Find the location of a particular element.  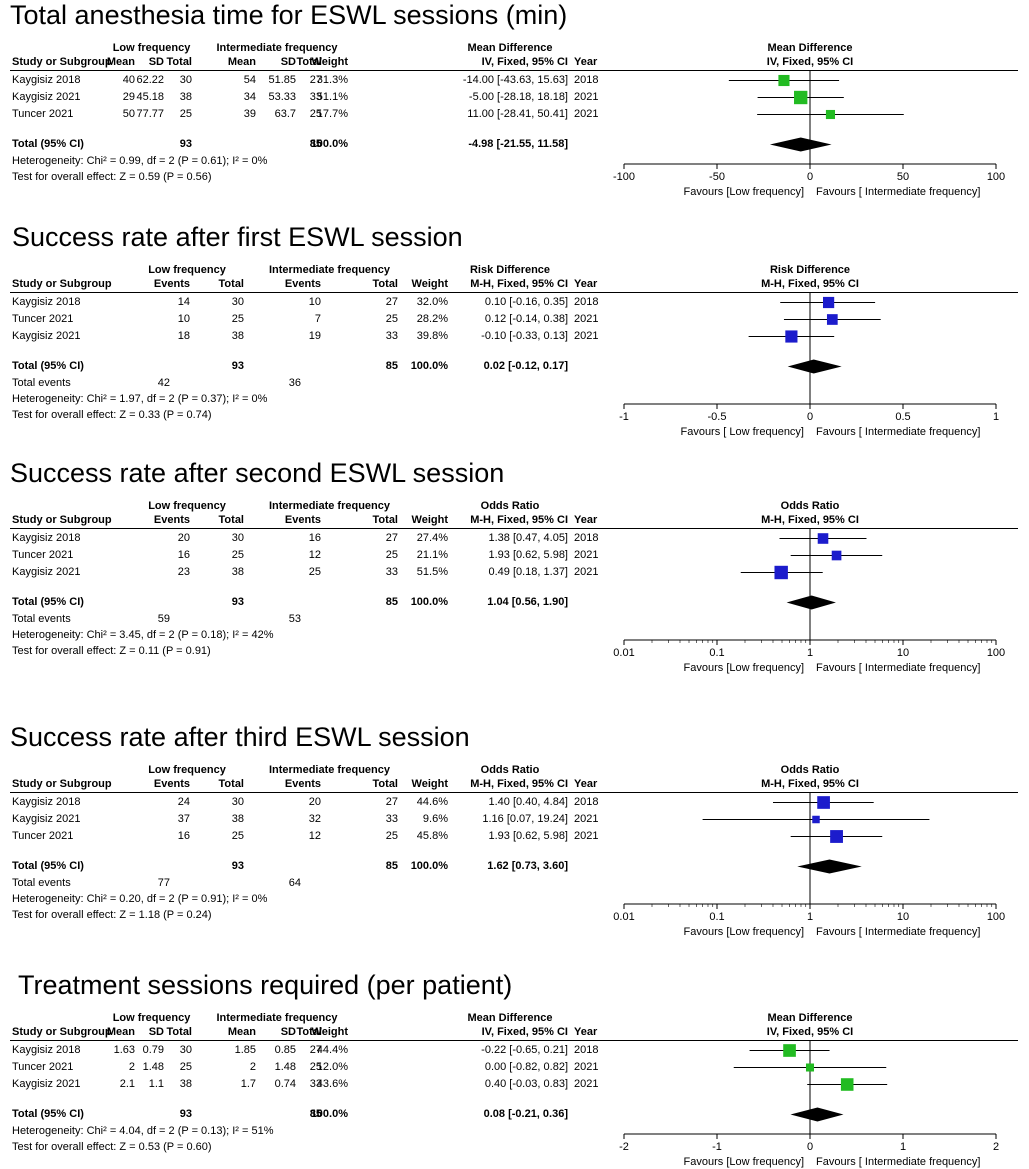

study-ci: 0.10 [-0.16, 0.35] is located at coordinates (526, 302).